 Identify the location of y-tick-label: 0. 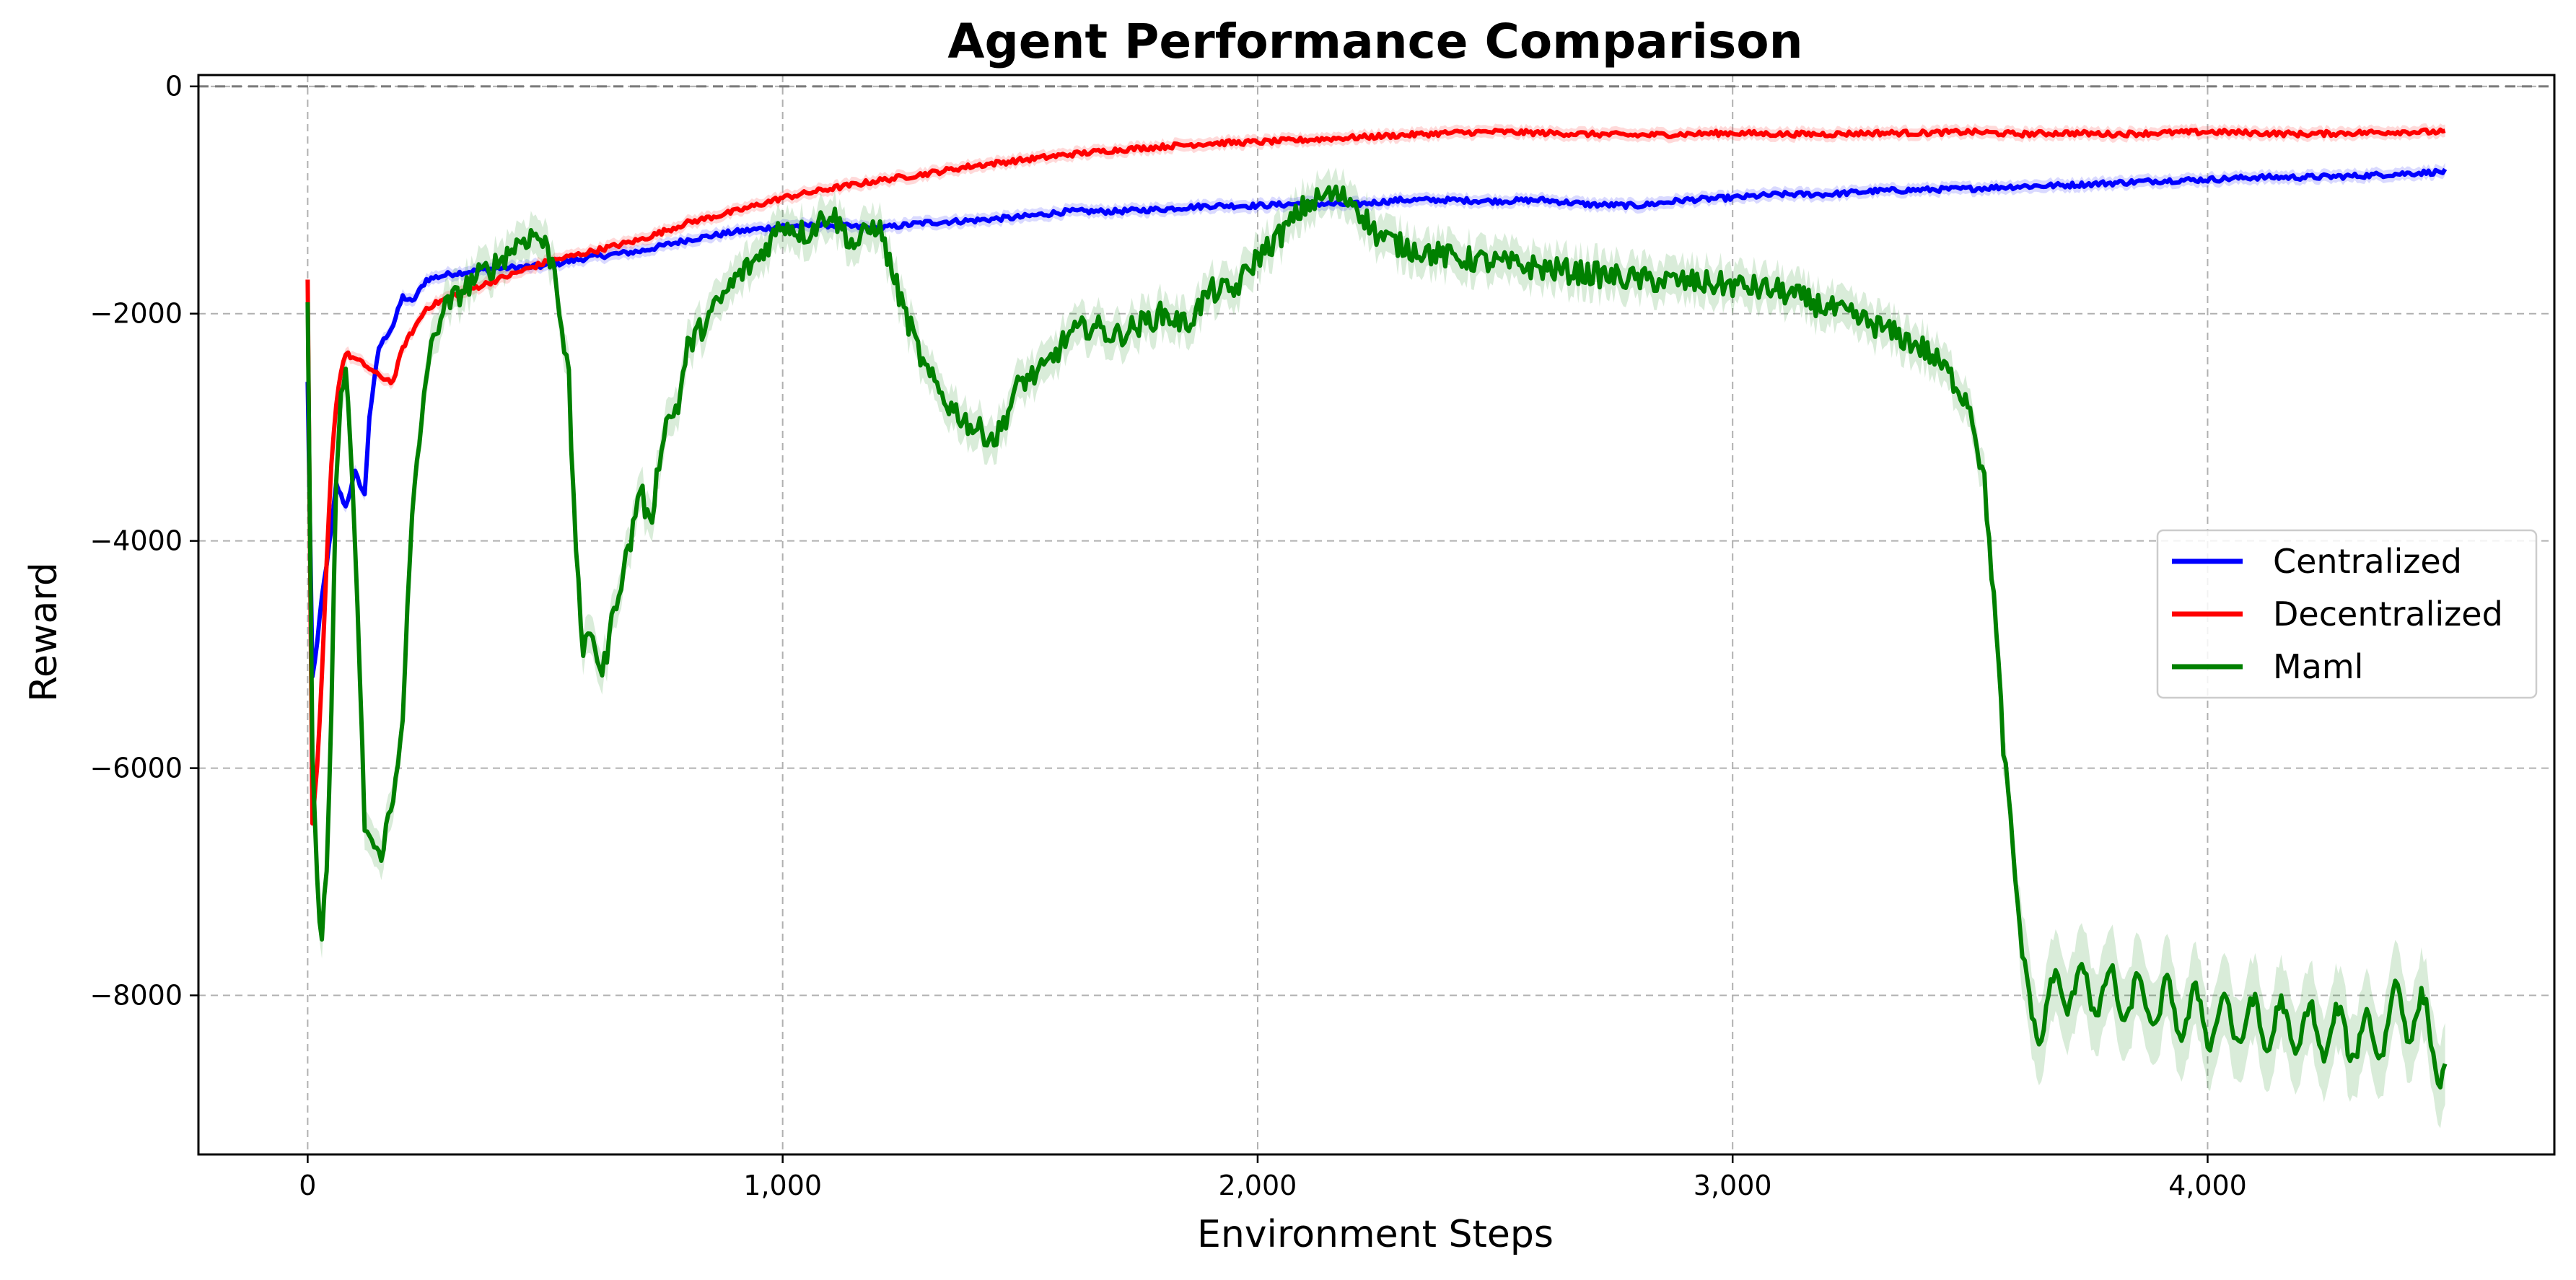
(174, 86).